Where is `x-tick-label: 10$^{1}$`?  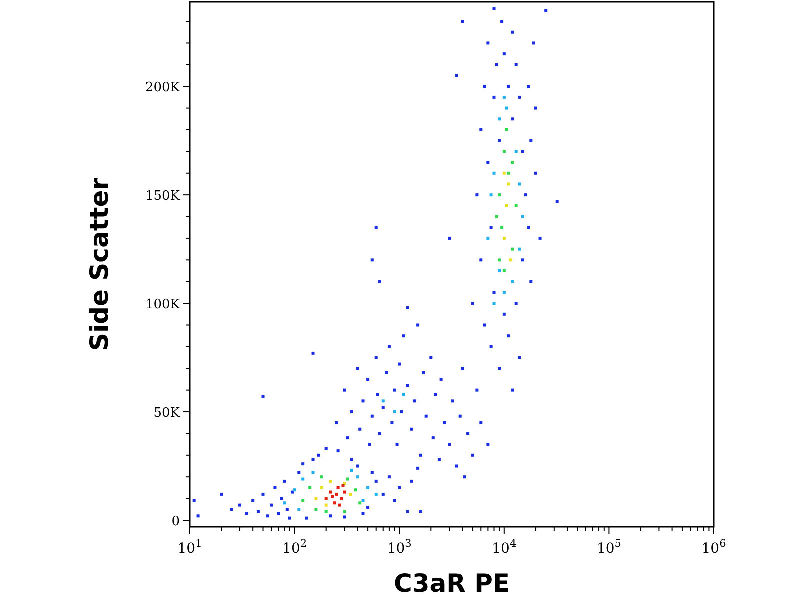
x-tick-label: 10$^{1}$ is located at coordinates (190, 547).